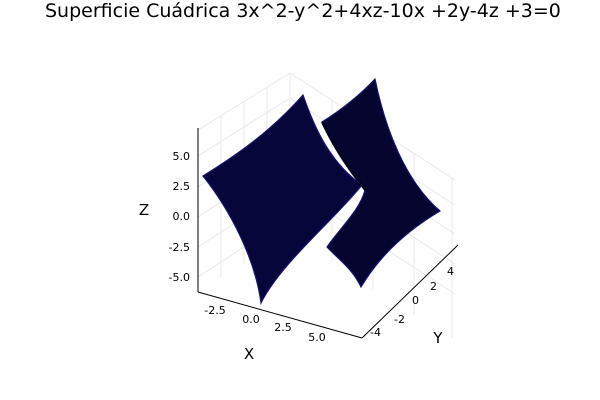 Image resolution: width=600 pixels, height=400 pixels. What do you see at coordinates (251, 319) in the screenshot?
I see `x-tick-label: 0.0` at bounding box center [251, 319].